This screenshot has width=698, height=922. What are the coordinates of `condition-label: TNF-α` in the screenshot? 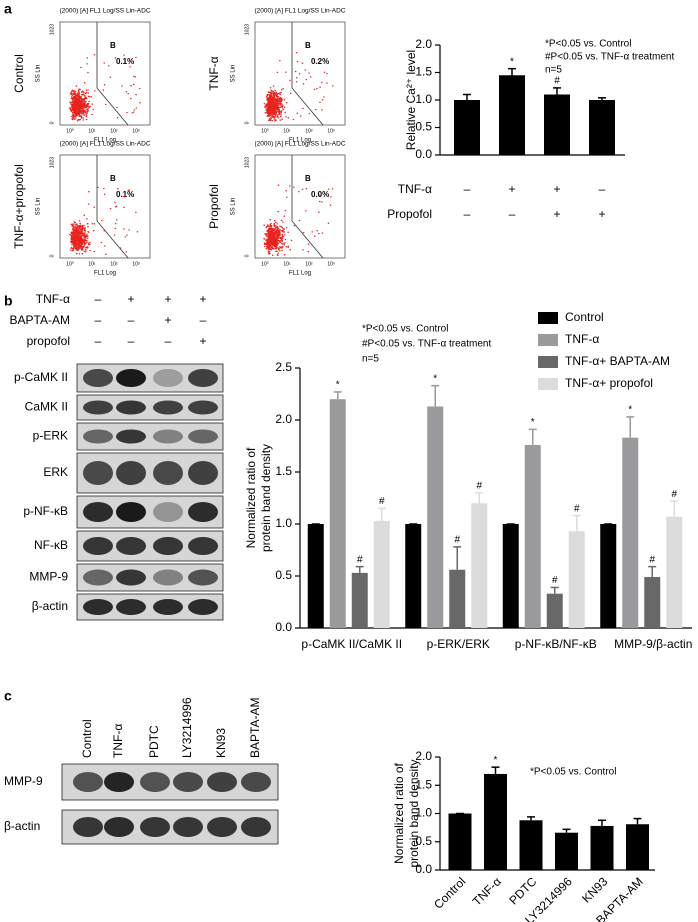 It's located at (415, 189).